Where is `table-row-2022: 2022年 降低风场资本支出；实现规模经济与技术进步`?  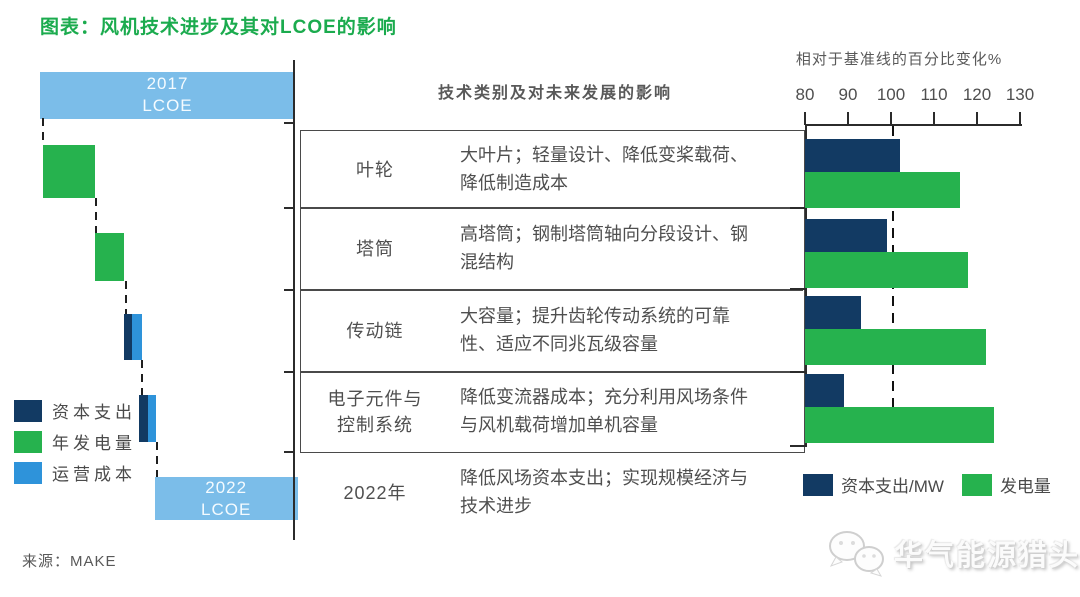 table-row-2022: 2022年 降低风场资本支出；实现规模经济与技术进步 is located at coordinates (551, 491).